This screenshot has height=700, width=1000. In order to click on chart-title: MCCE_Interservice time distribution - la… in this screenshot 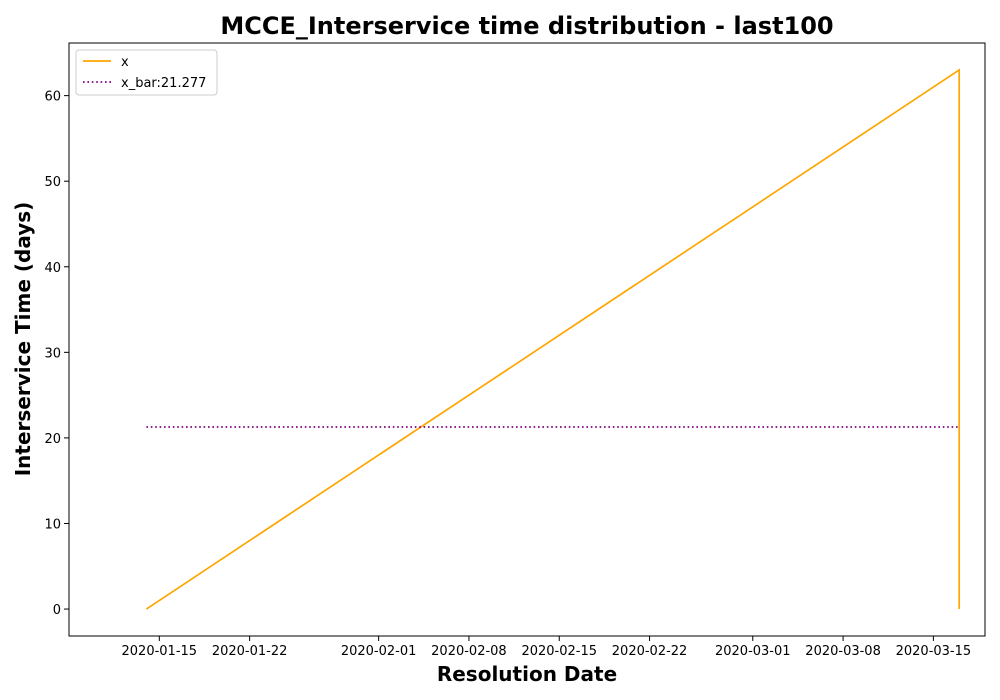, I will do `click(526, 26)`.